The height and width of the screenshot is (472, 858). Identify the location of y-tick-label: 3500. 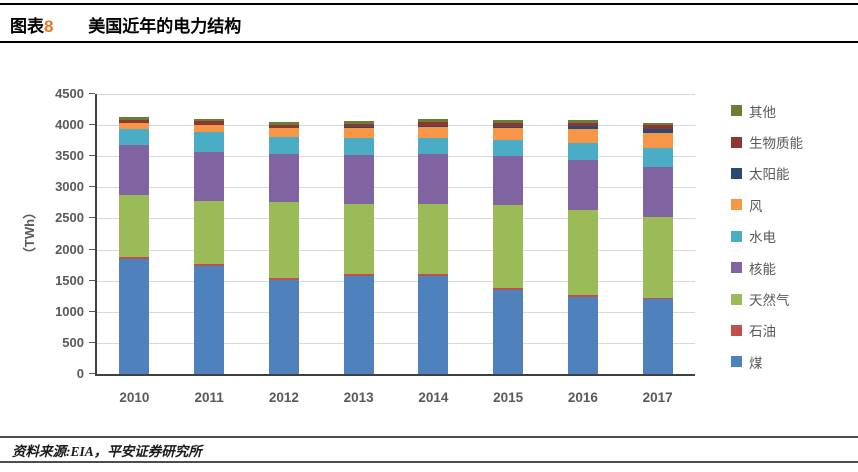
(69, 156).